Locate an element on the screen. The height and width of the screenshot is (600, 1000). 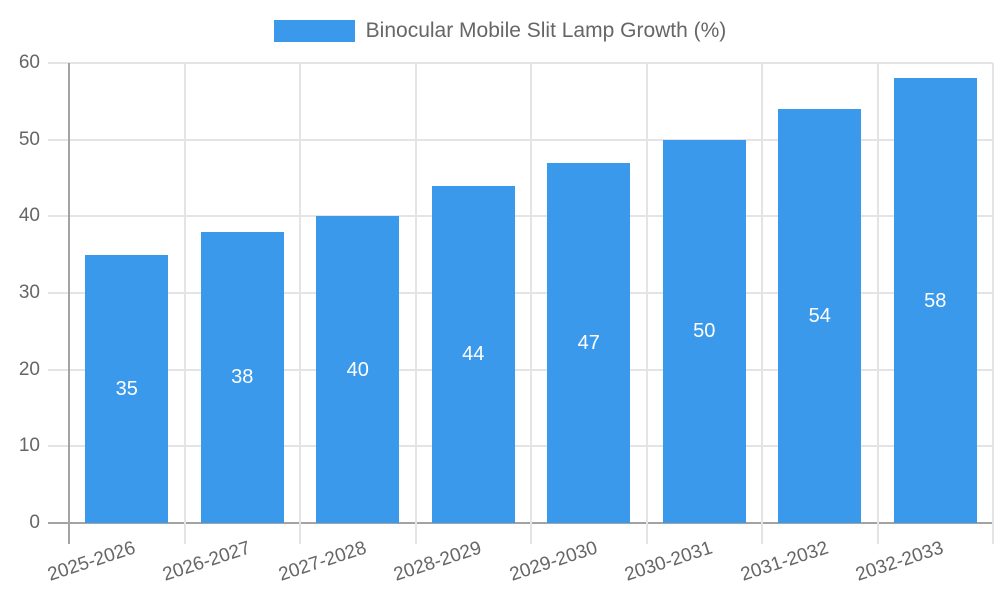
bar-value-label: 38 is located at coordinates (242, 377).